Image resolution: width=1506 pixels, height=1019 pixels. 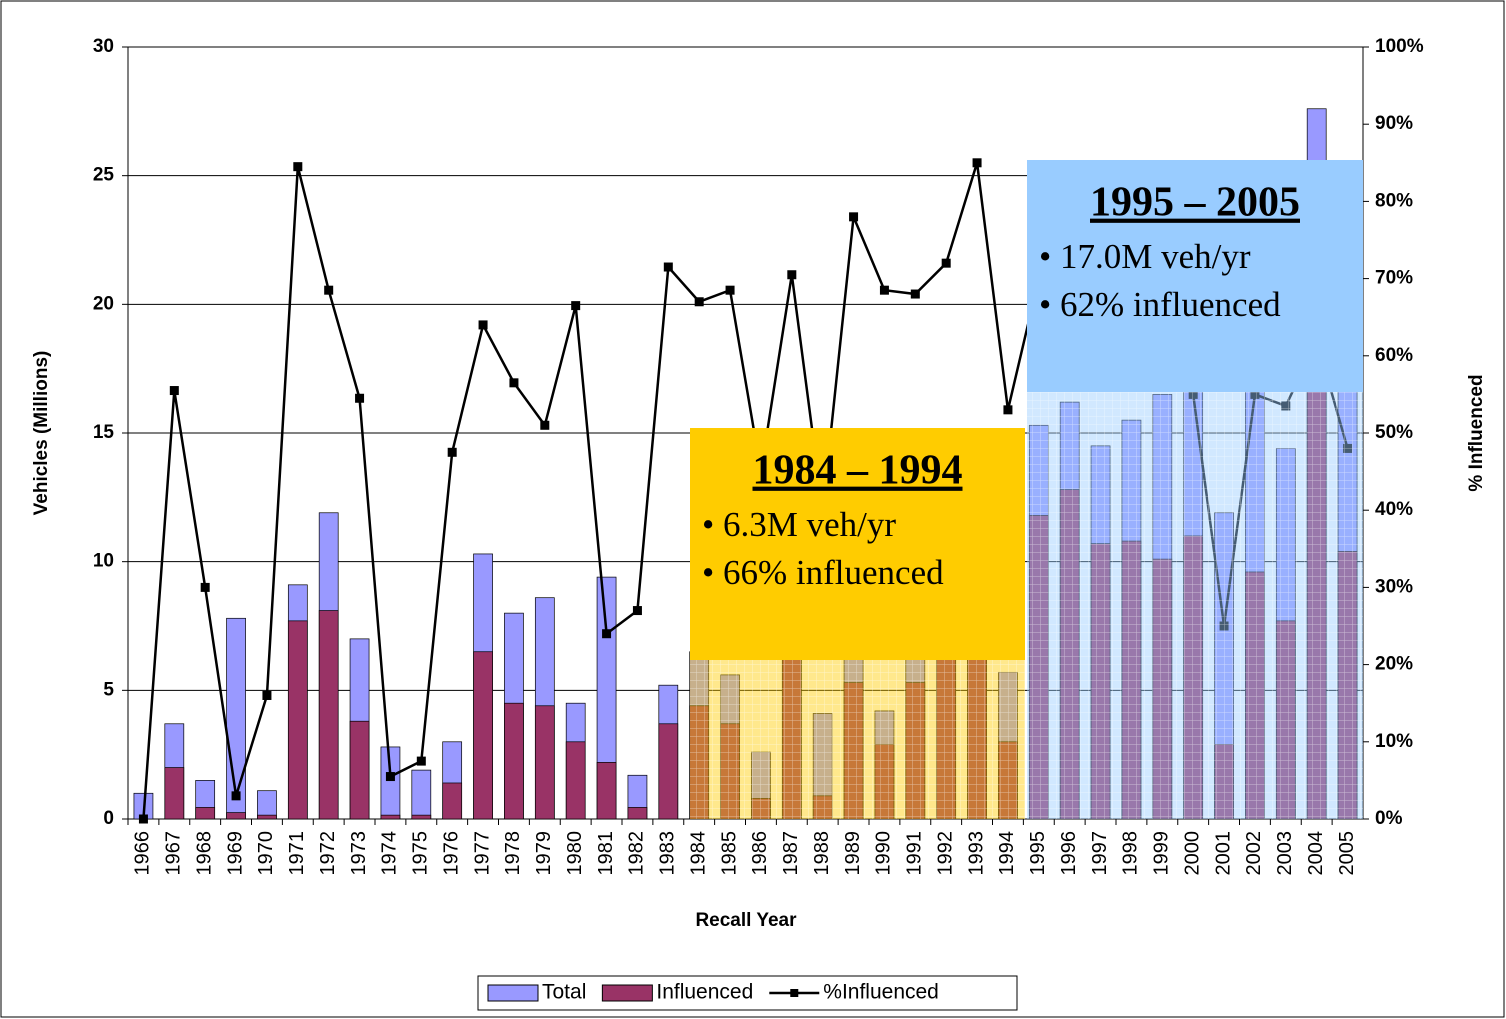 I want to click on legend: Total Influenced %Influenced, so click(x=747, y=993).